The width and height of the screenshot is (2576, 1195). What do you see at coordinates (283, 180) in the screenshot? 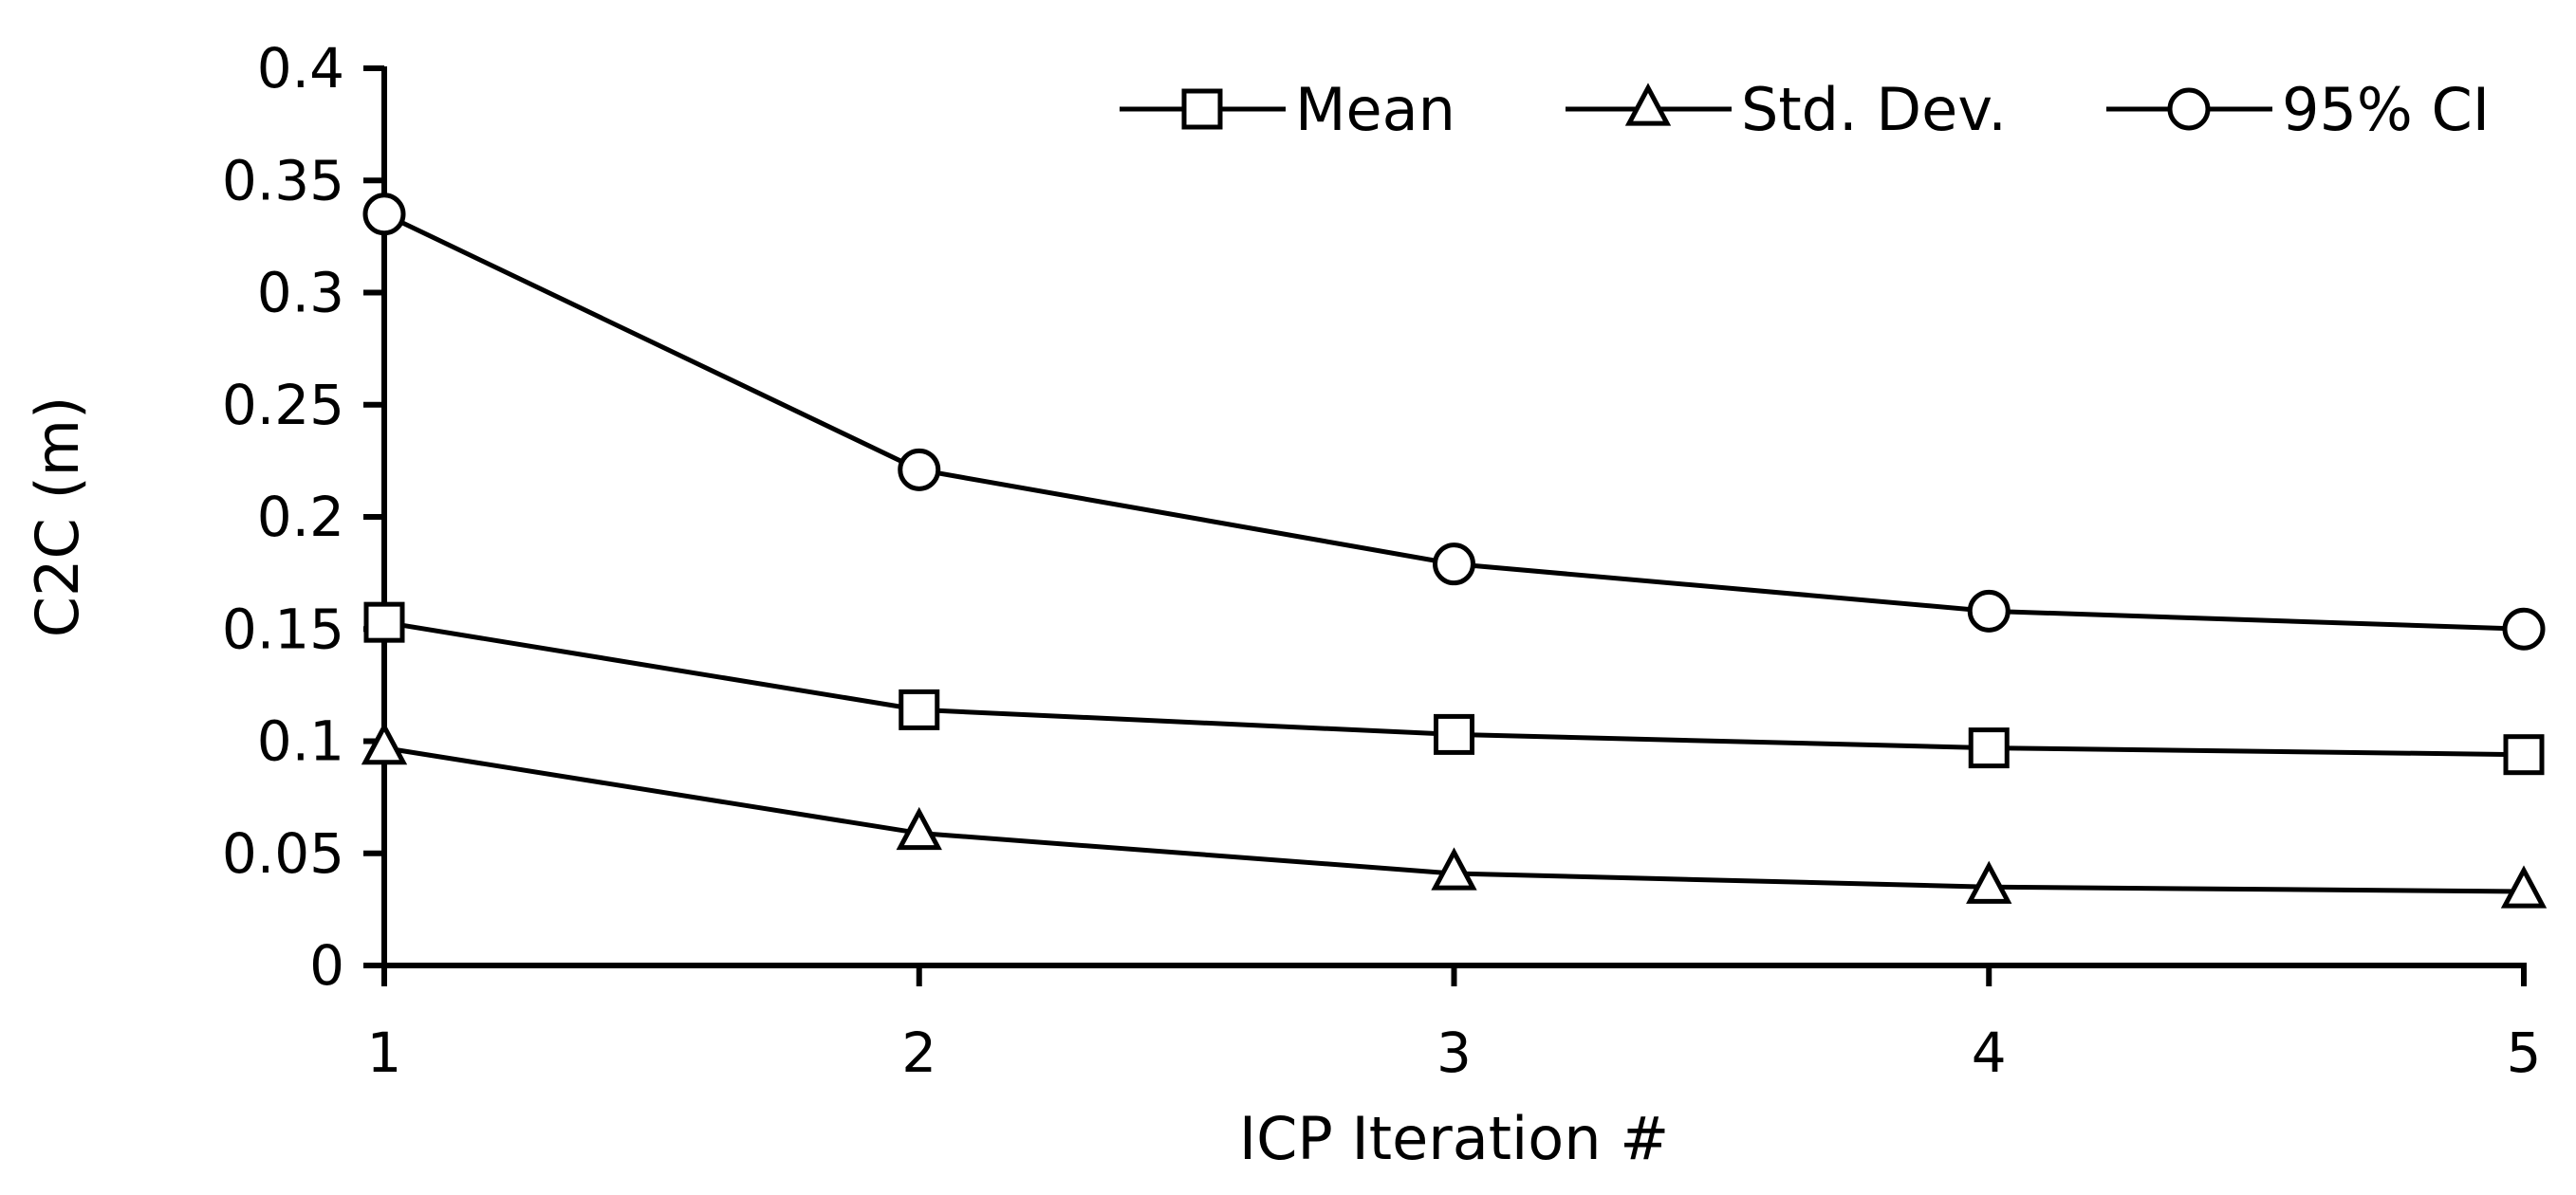
I see `y-tick-label: 0.35` at bounding box center [283, 180].